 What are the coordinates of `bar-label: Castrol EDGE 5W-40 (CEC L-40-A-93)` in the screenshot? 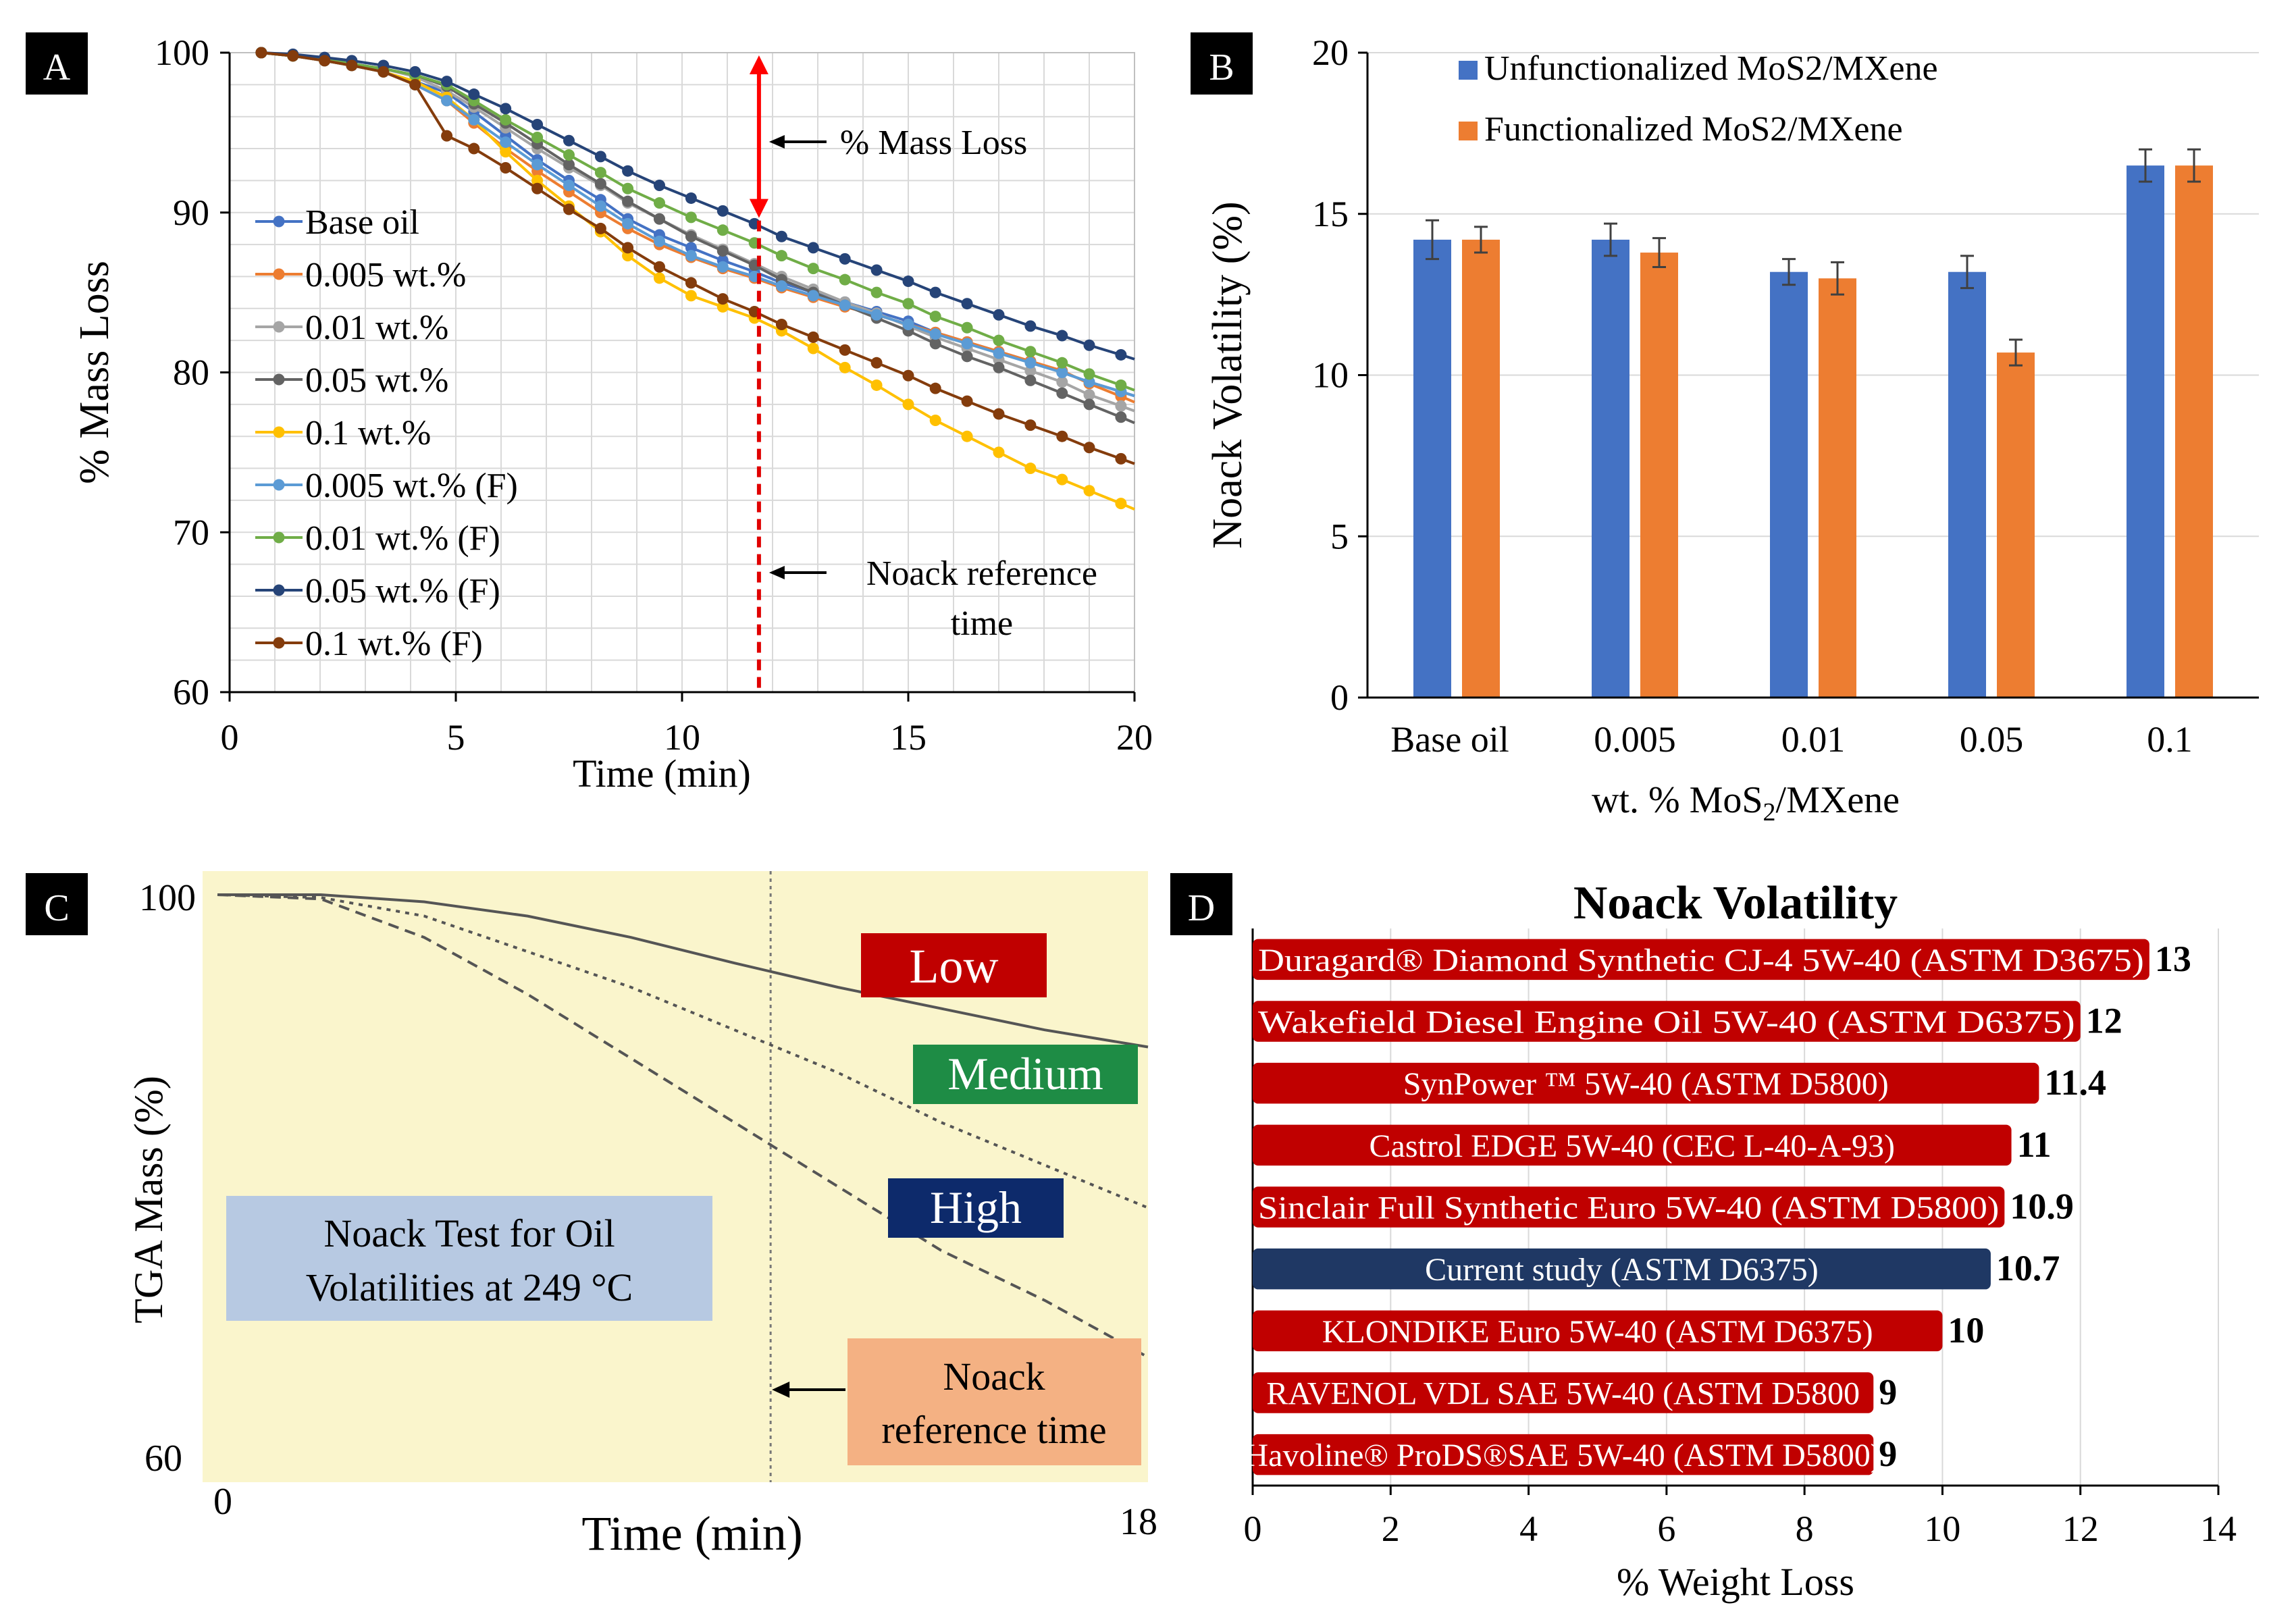 It's located at (1633, 1146).